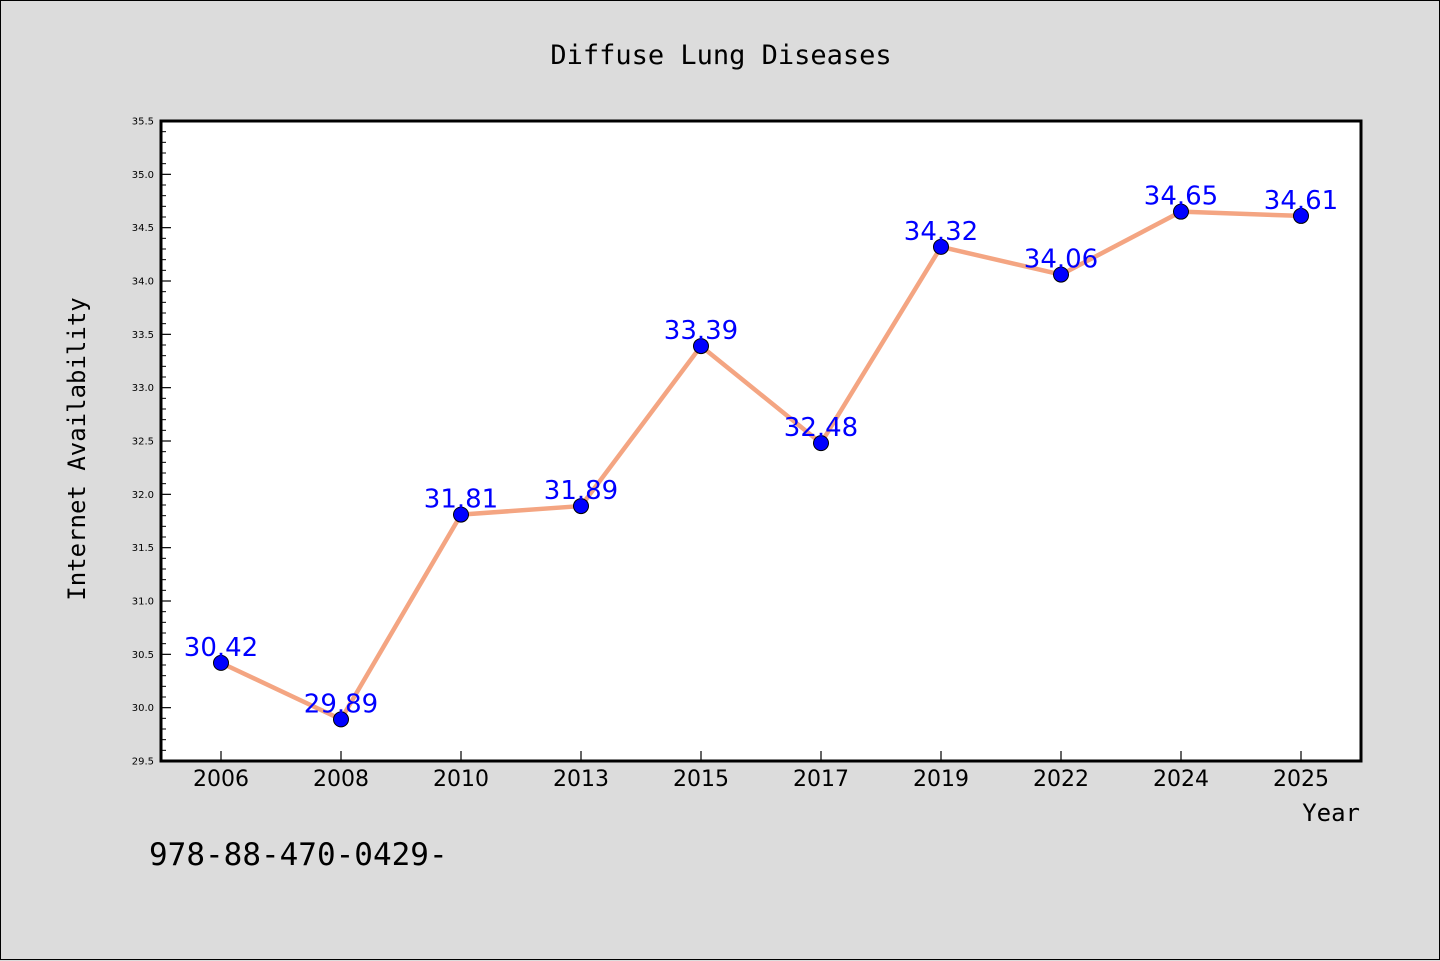  I want to click on x-tick-label: 2022, so click(1061, 779).